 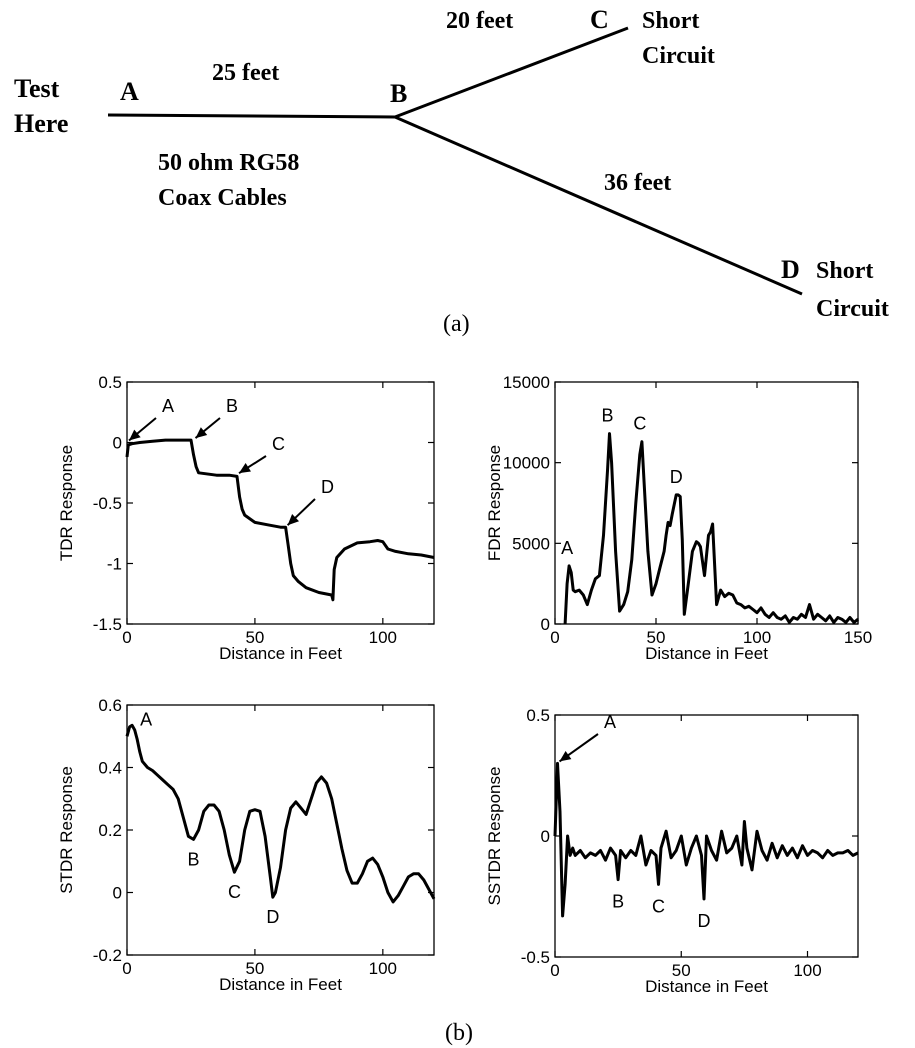 What do you see at coordinates (535, 957) in the screenshot?
I see `sstdr-ytick-label: -0.5` at bounding box center [535, 957].